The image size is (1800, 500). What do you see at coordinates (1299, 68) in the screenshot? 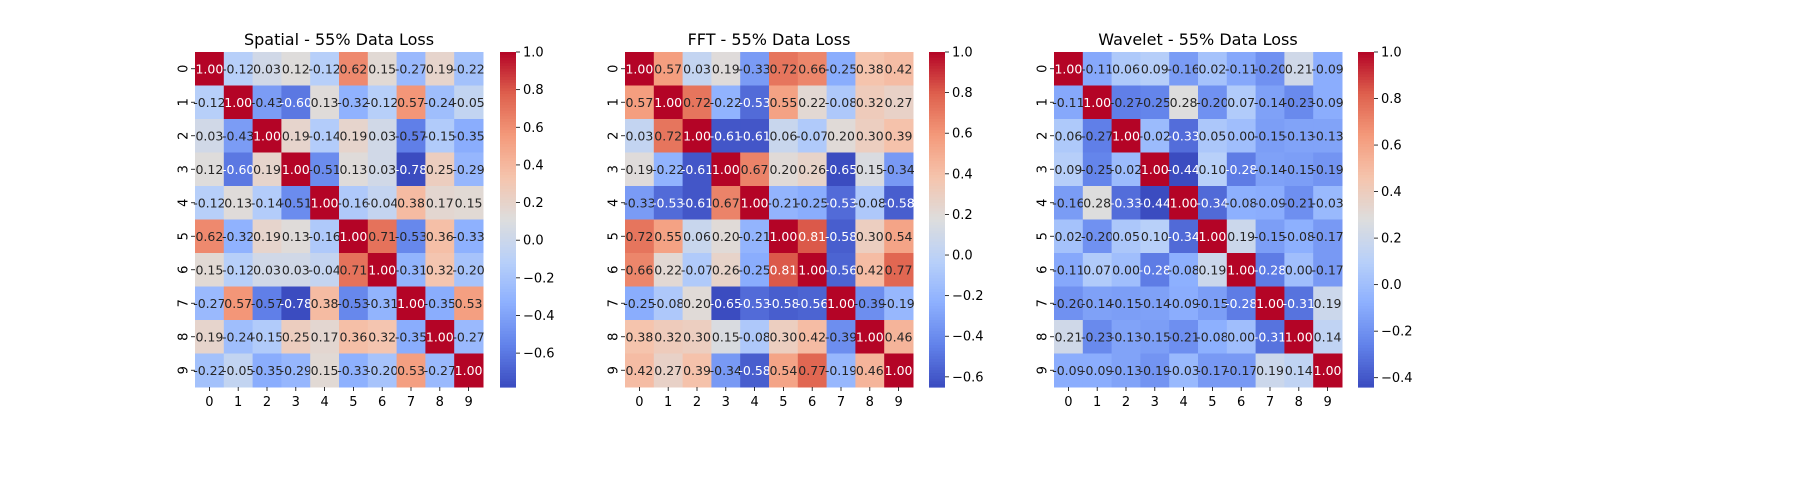
I see `cell-value-label: 0.21` at bounding box center [1299, 68].